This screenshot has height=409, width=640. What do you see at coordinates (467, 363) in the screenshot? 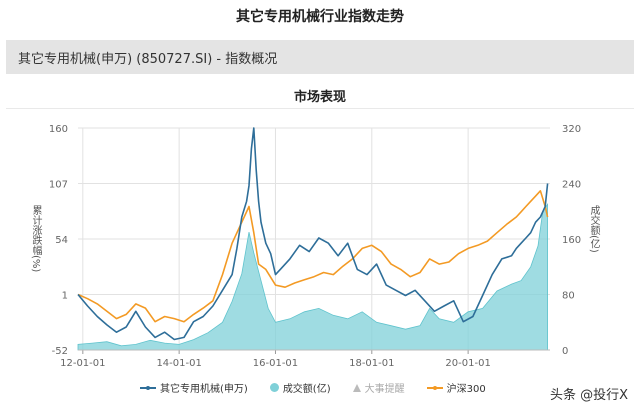
I see `x-tick-label: 20-01-01` at bounding box center [467, 363].